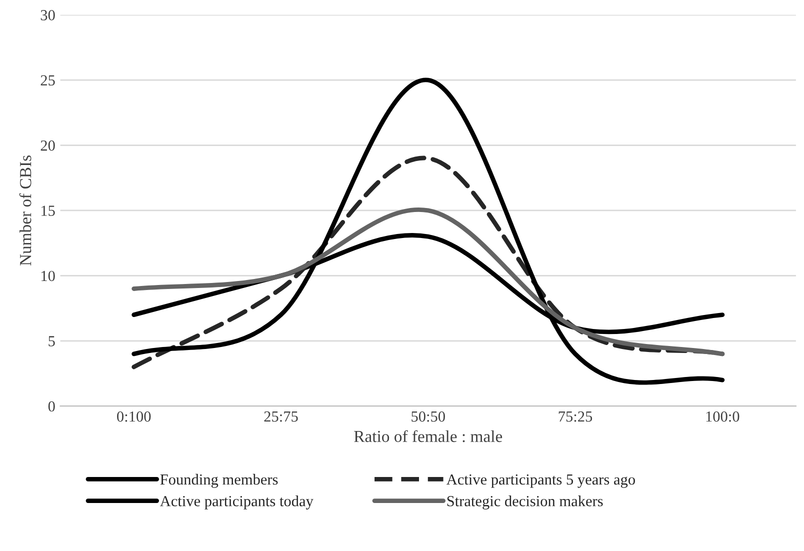  I want to click on y-tick-label: 25, so click(47, 80).